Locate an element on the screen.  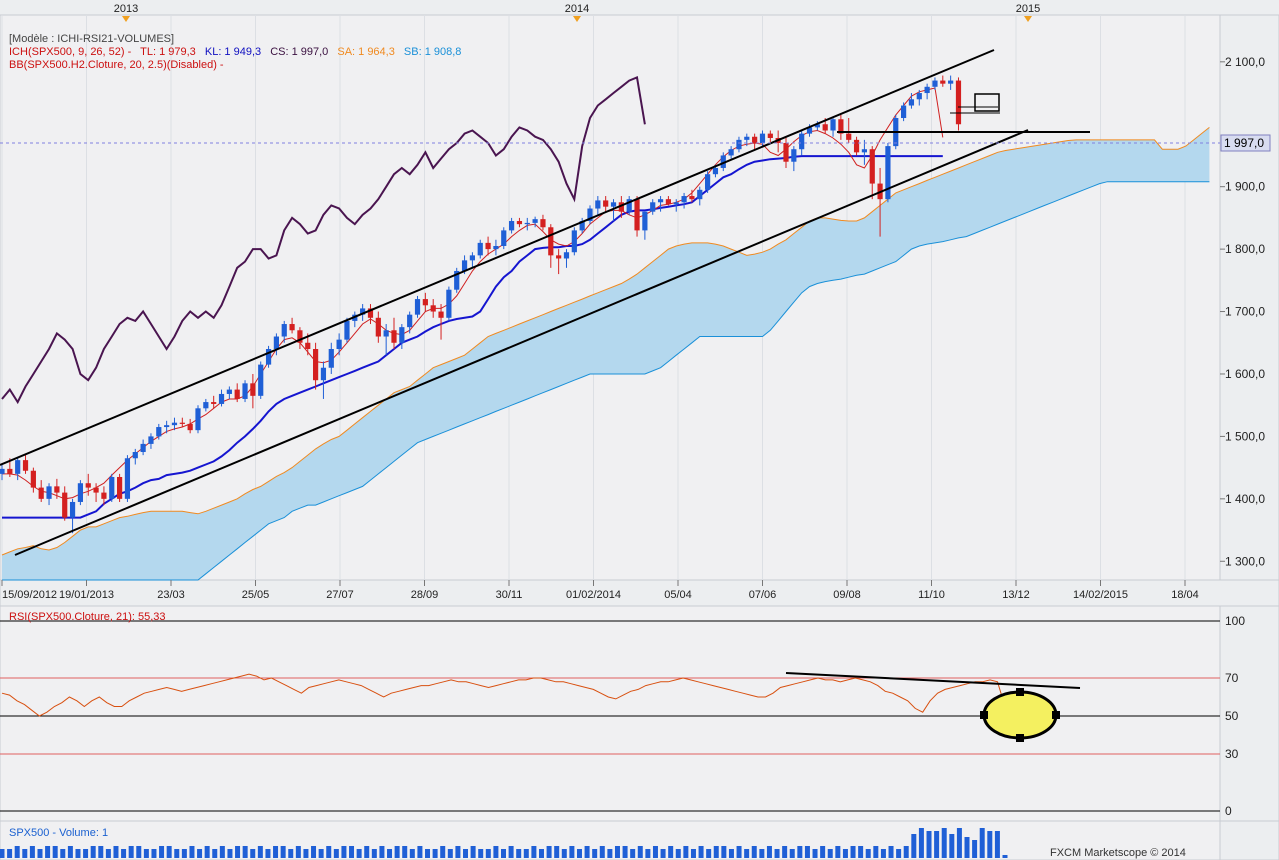
rsi-divergence-line is located at coordinates (933, 680).